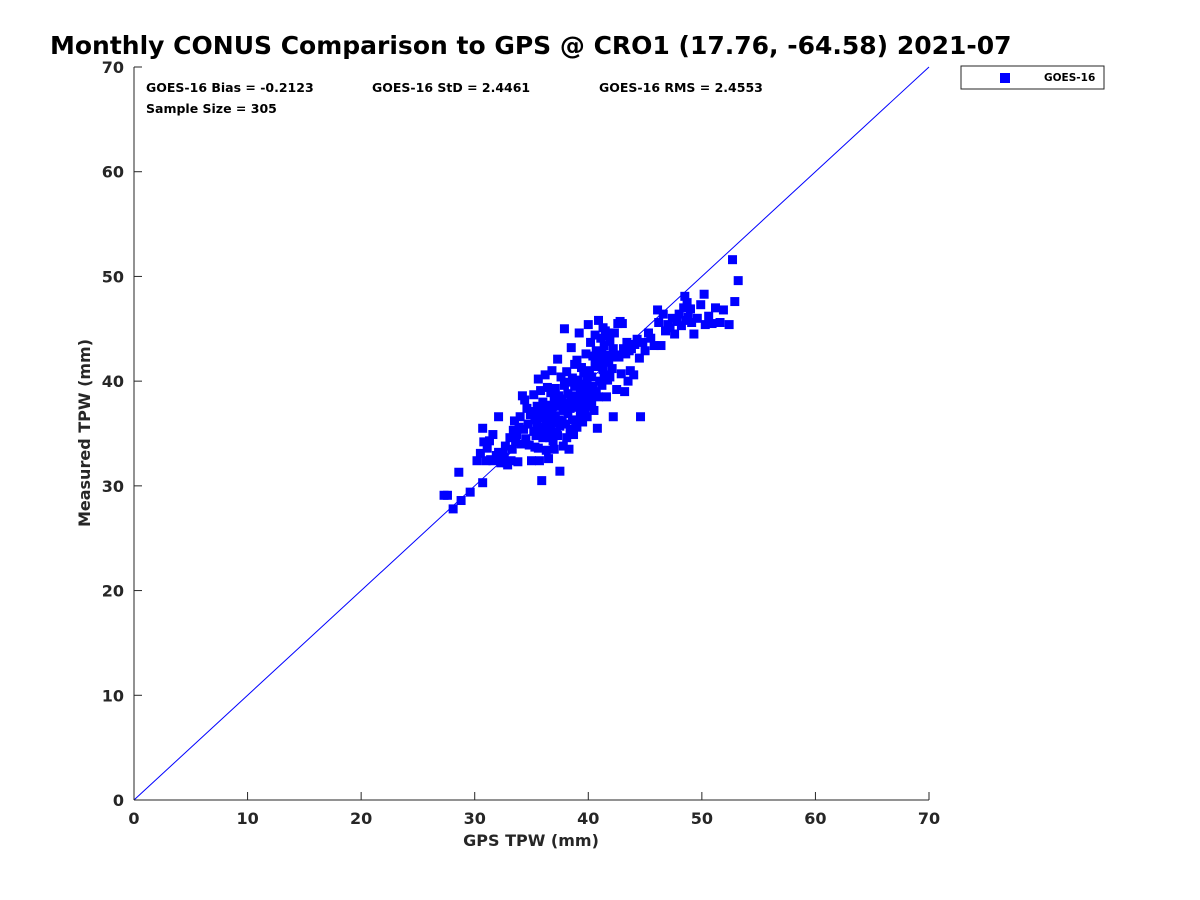  What do you see at coordinates (113, 591) in the screenshot?
I see `y-tick-label: 20` at bounding box center [113, 591].